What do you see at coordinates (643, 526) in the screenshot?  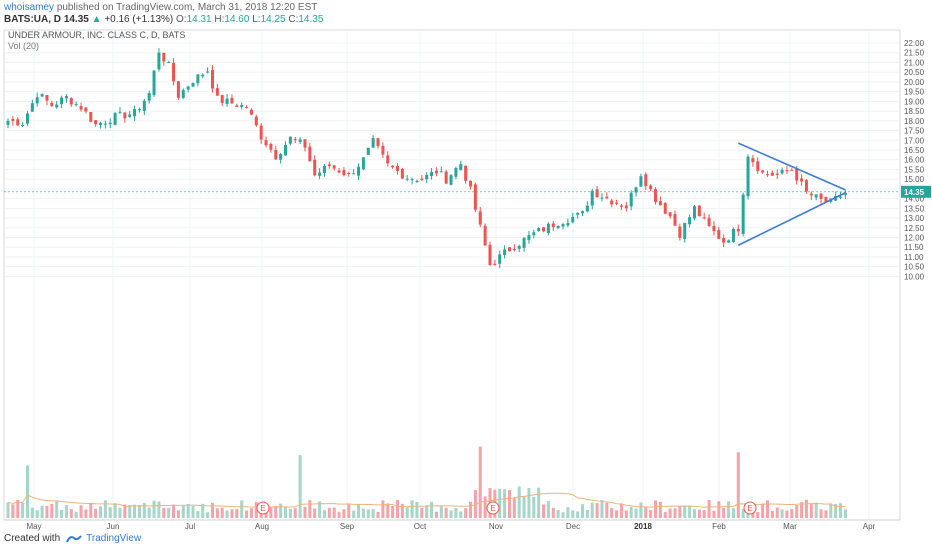 I see `x-tick-label: 2018` at bounding box center [643, 526].